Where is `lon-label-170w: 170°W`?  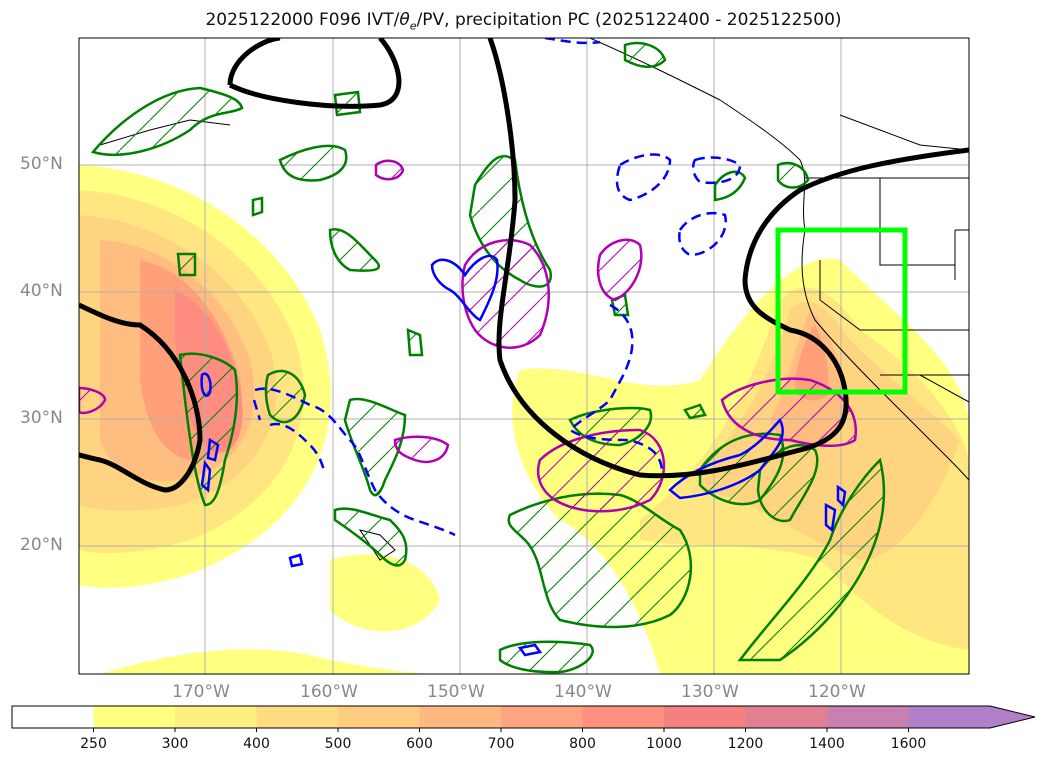
lon-label-170w: 170°W is located at coordinates (201, 692).